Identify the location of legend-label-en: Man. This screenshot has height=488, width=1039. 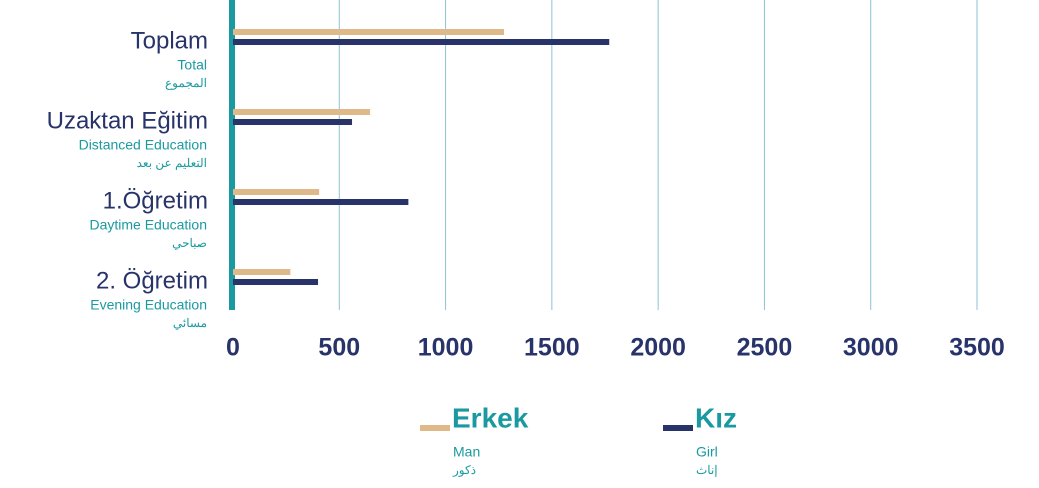
(466, 452).